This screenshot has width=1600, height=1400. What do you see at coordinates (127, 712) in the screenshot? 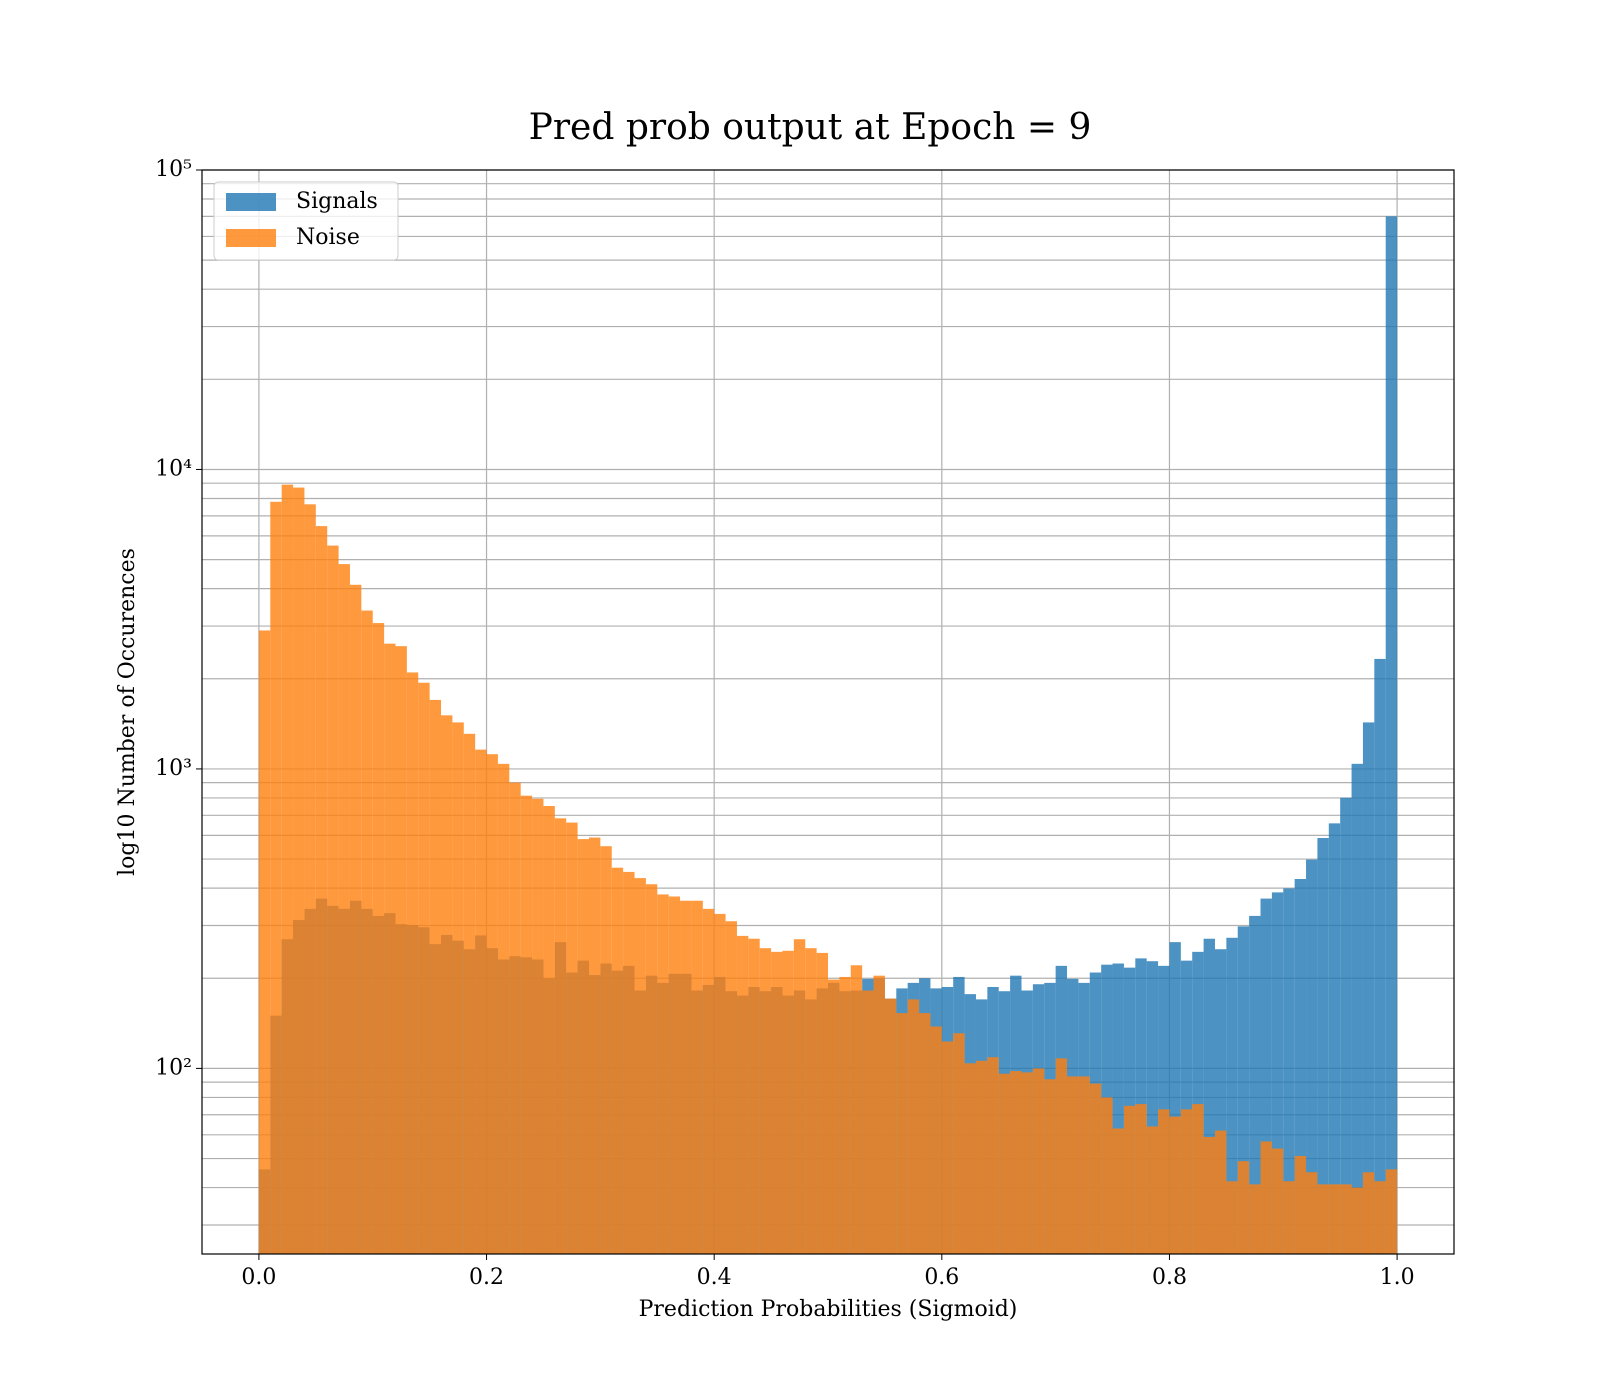
I see `y-axis-label: log10 Number of Occurences` at bounding box center [127, 712].